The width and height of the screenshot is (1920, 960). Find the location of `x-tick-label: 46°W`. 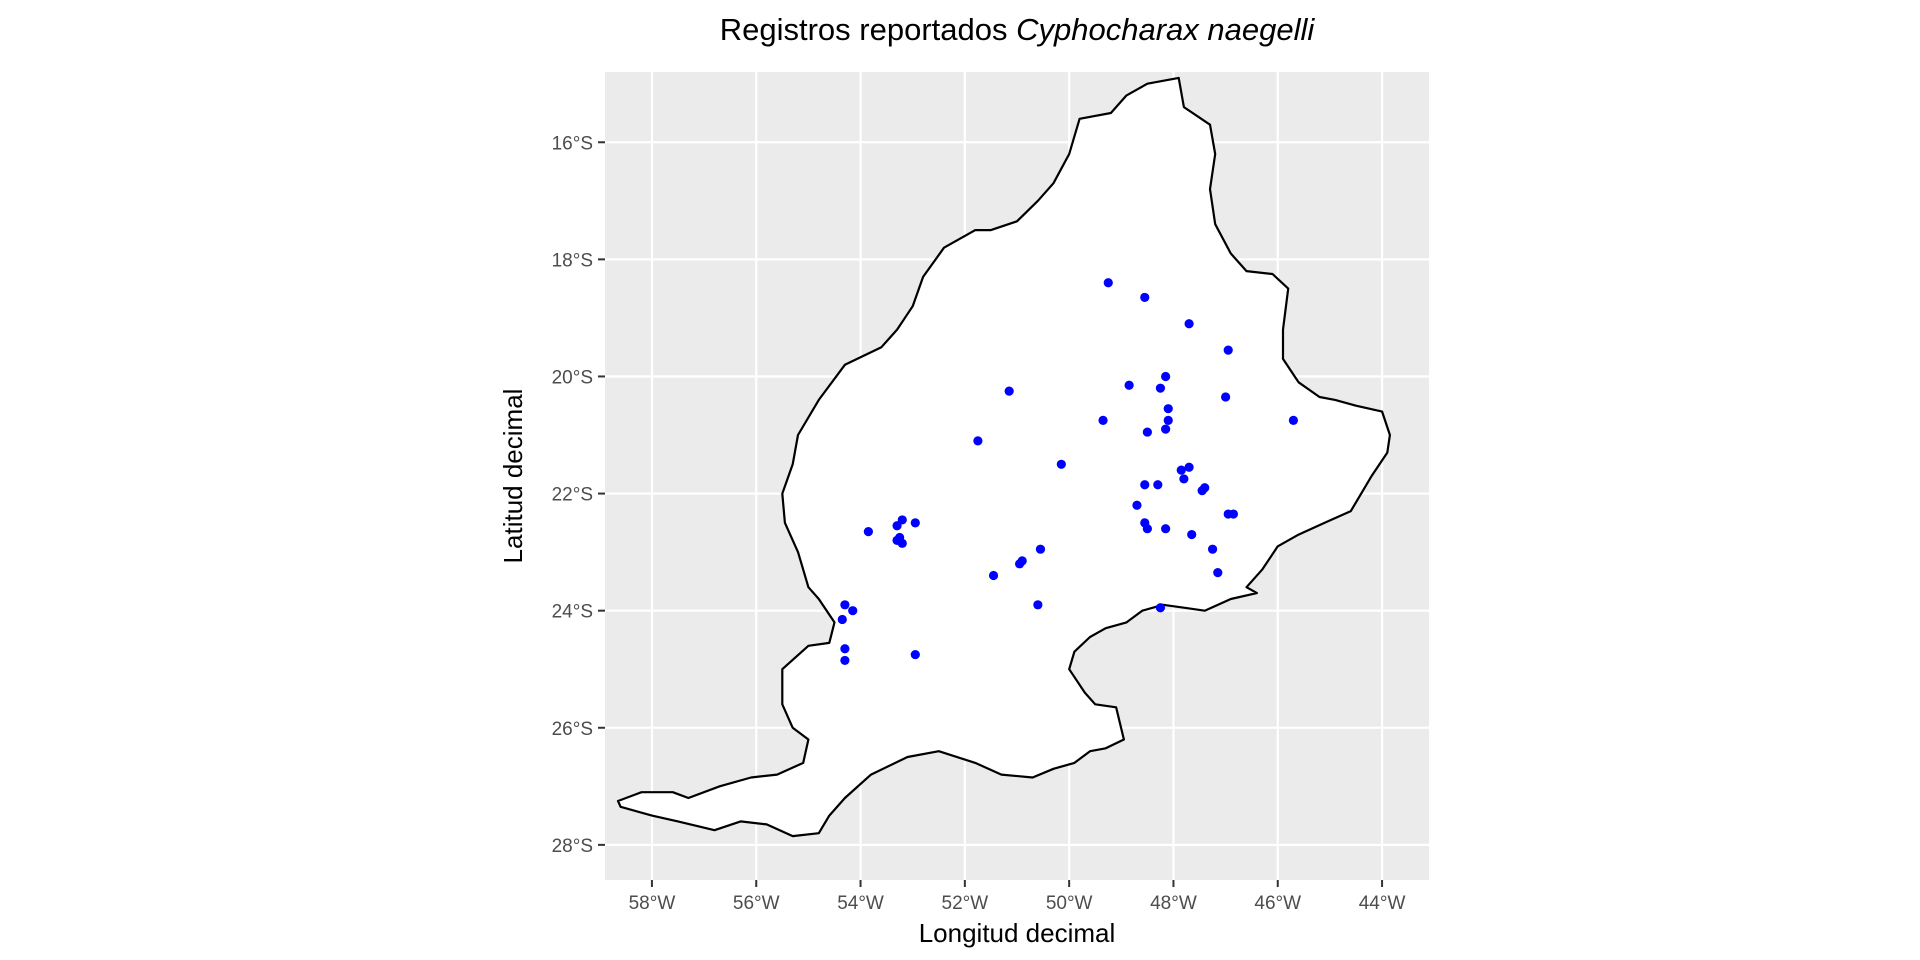

x-tick-label: 46°W is located at coordinates (1277, 903).